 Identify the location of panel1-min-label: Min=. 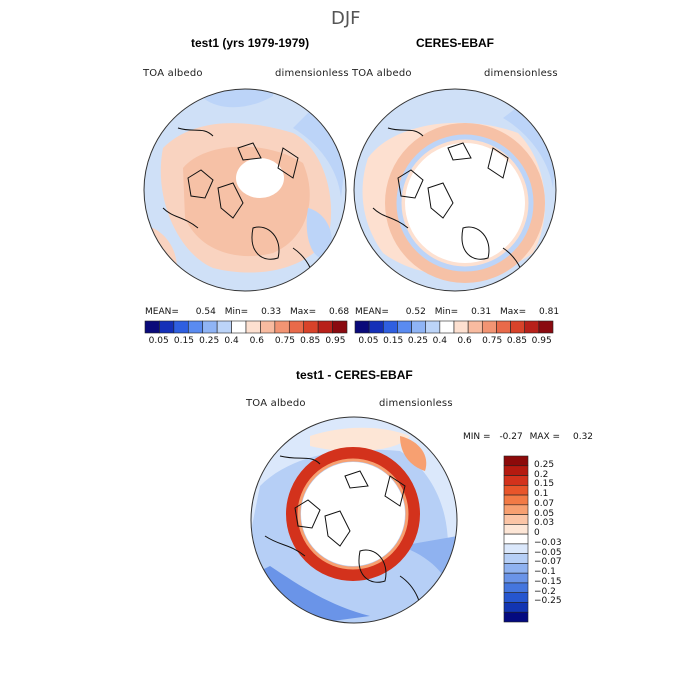
(236, 312).